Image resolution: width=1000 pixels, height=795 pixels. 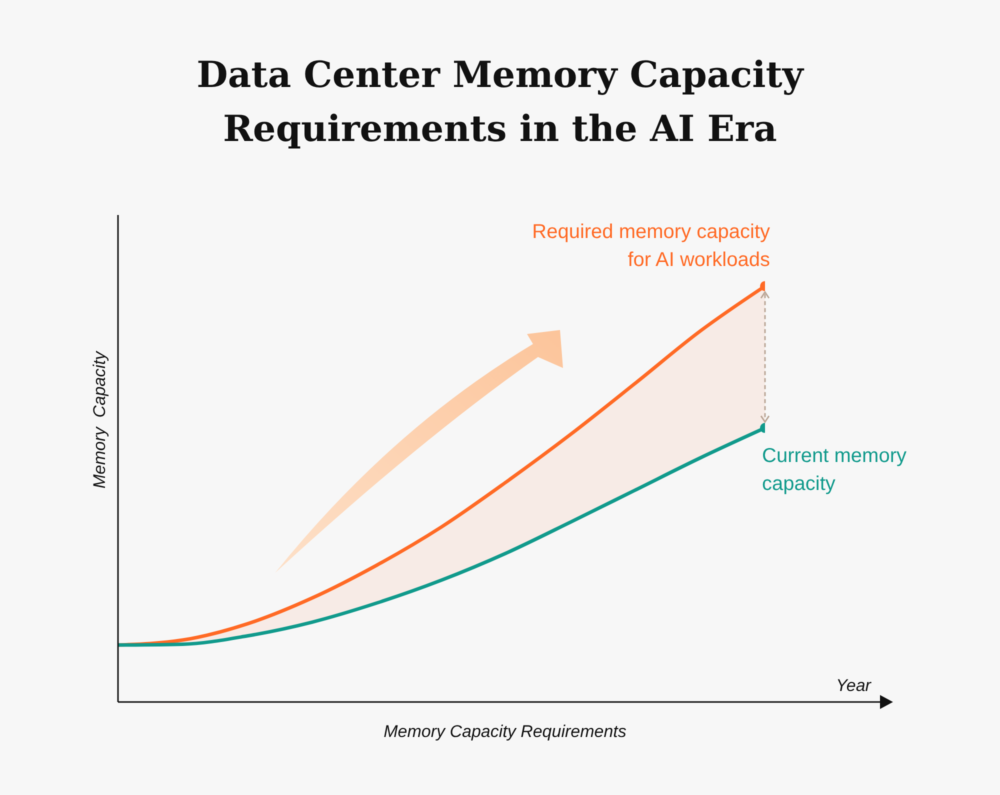 I want to click on series-label: Current memory capacity, so click(x=835, y=470).